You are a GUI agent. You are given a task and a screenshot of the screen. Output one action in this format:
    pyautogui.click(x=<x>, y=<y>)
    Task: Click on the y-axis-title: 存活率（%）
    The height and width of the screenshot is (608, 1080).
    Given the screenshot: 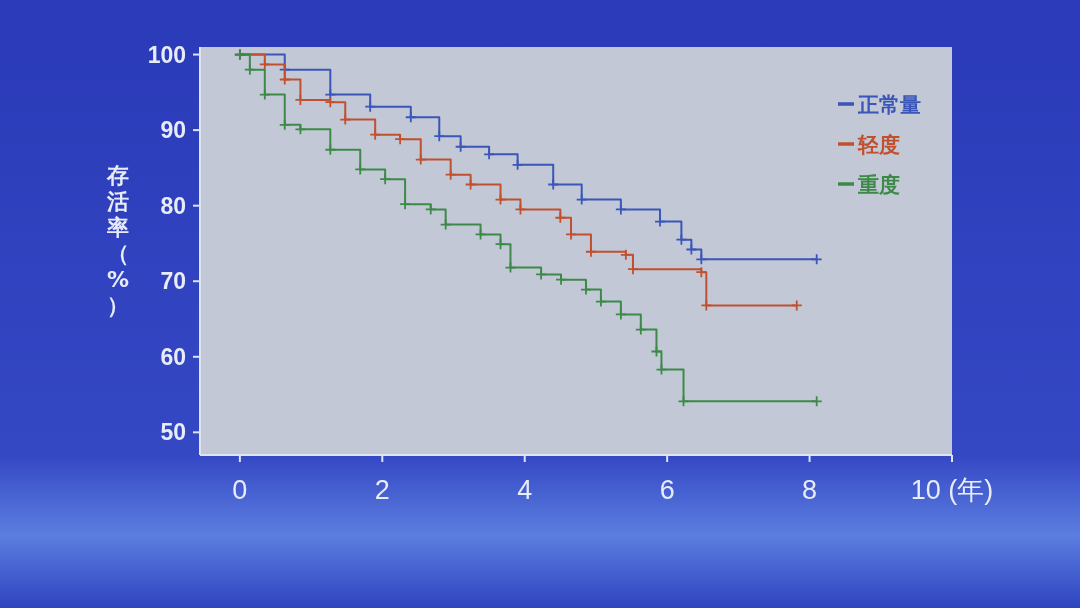 What is the action you would take?
    pyautogui.click(x=118, y=240)
    